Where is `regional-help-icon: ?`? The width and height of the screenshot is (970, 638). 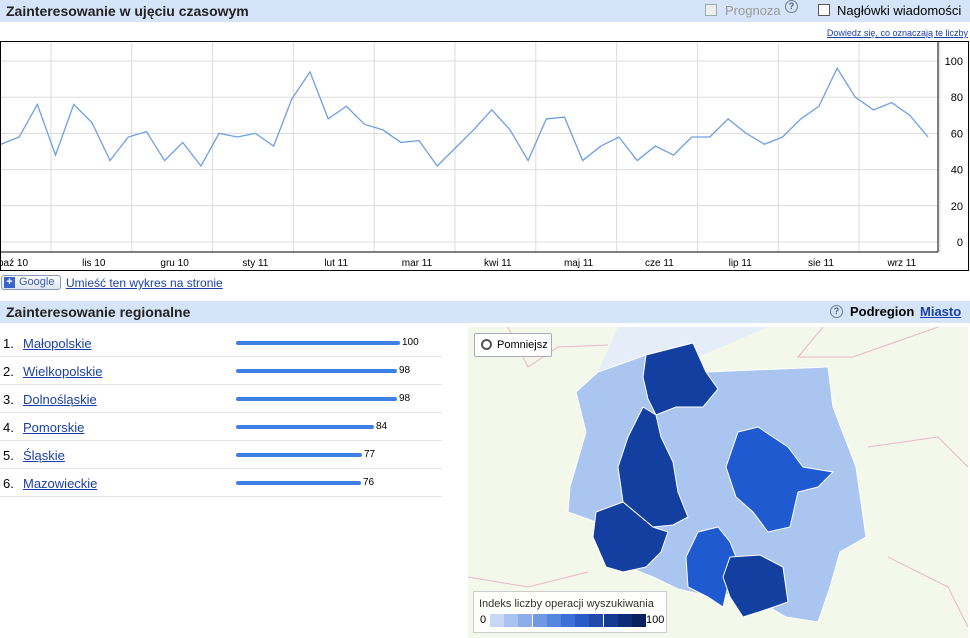
regional-help-icon: ? is located at coordinates (836, 311).